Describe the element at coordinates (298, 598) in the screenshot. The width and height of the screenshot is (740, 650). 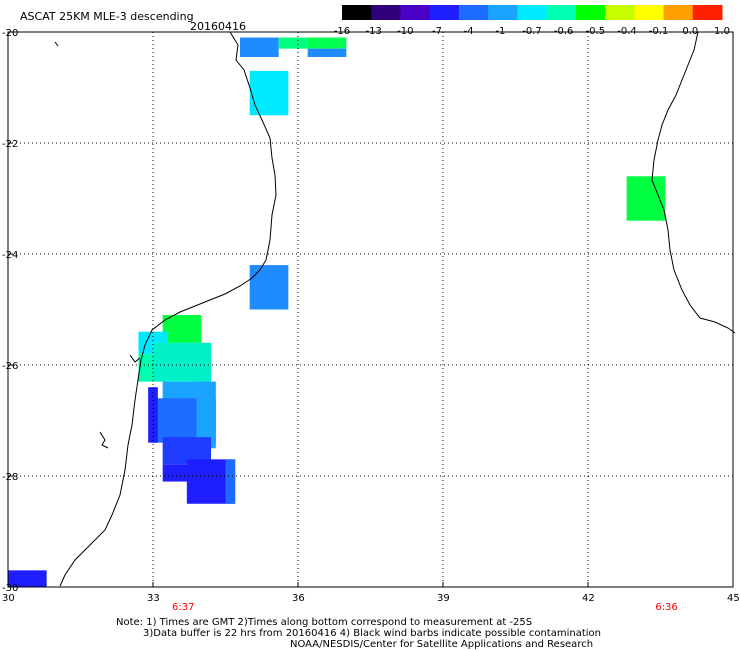
I see `x-tick-label: 36` at that location.